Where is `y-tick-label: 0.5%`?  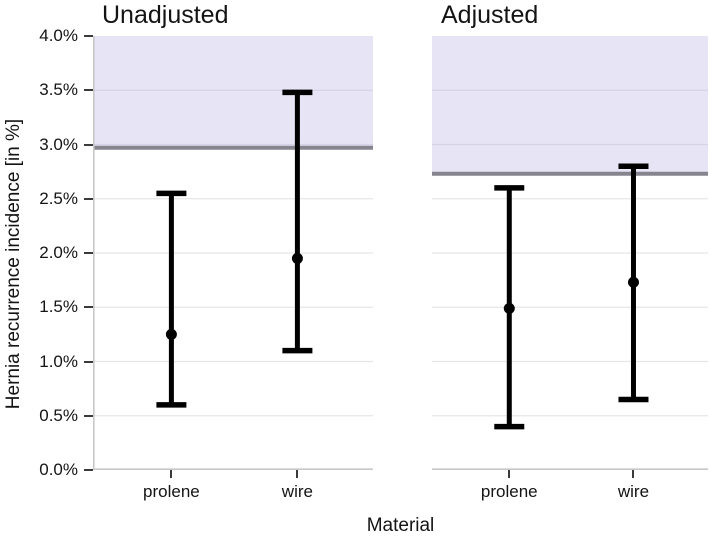
y-tick-label: 0.5% is located at coordinates (58, 415).